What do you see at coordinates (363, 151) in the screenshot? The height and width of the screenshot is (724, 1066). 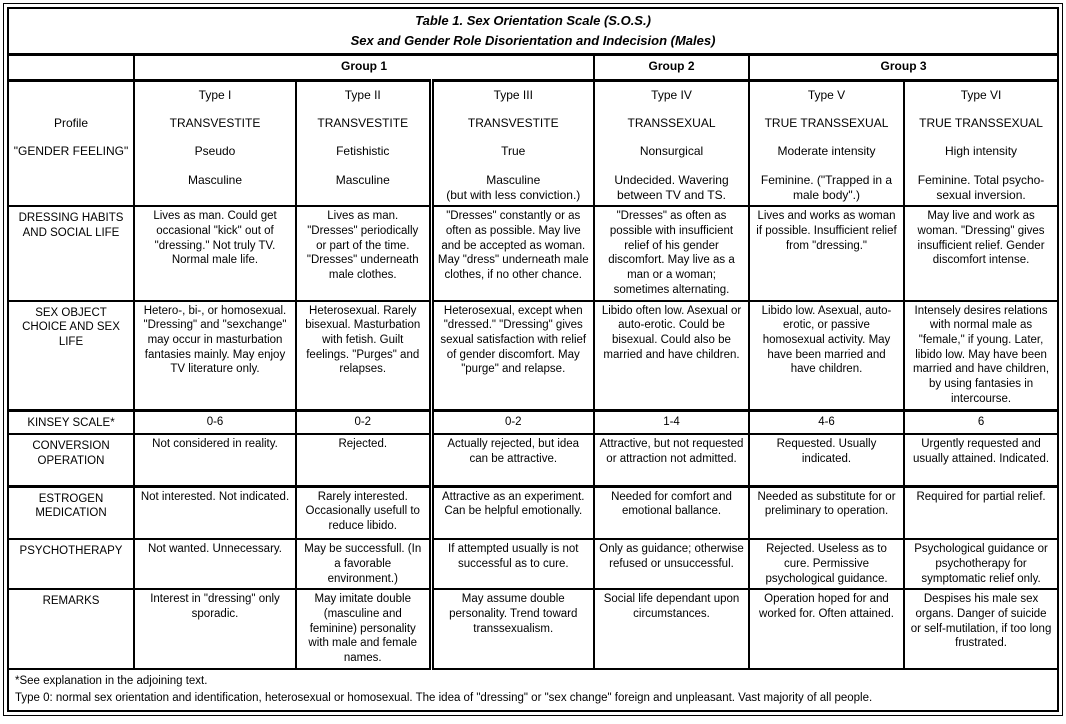 I see `type-2-subtype: Fetishistic` at bounding box center [363, 151].